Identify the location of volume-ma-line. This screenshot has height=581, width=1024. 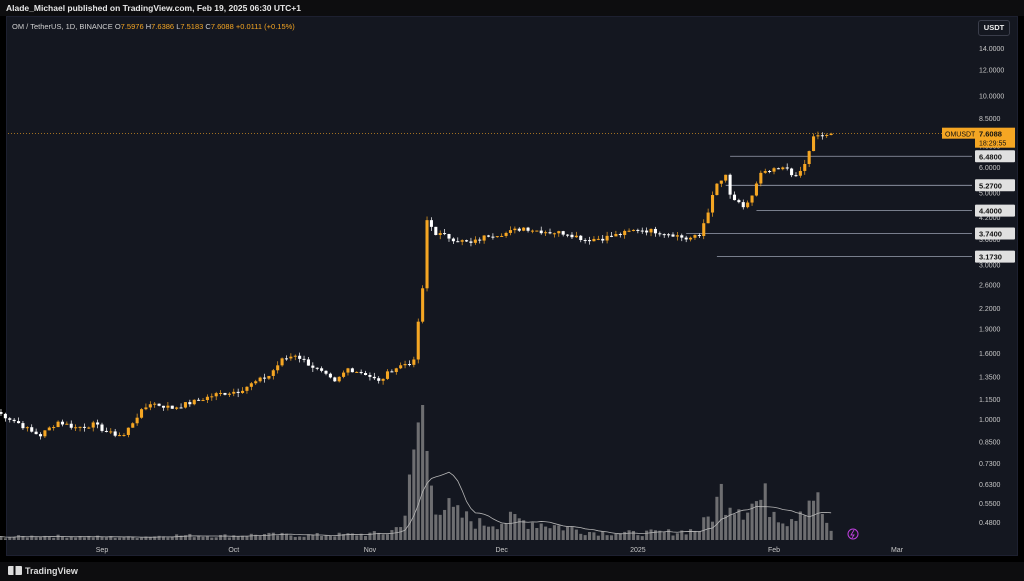
(416, 504).